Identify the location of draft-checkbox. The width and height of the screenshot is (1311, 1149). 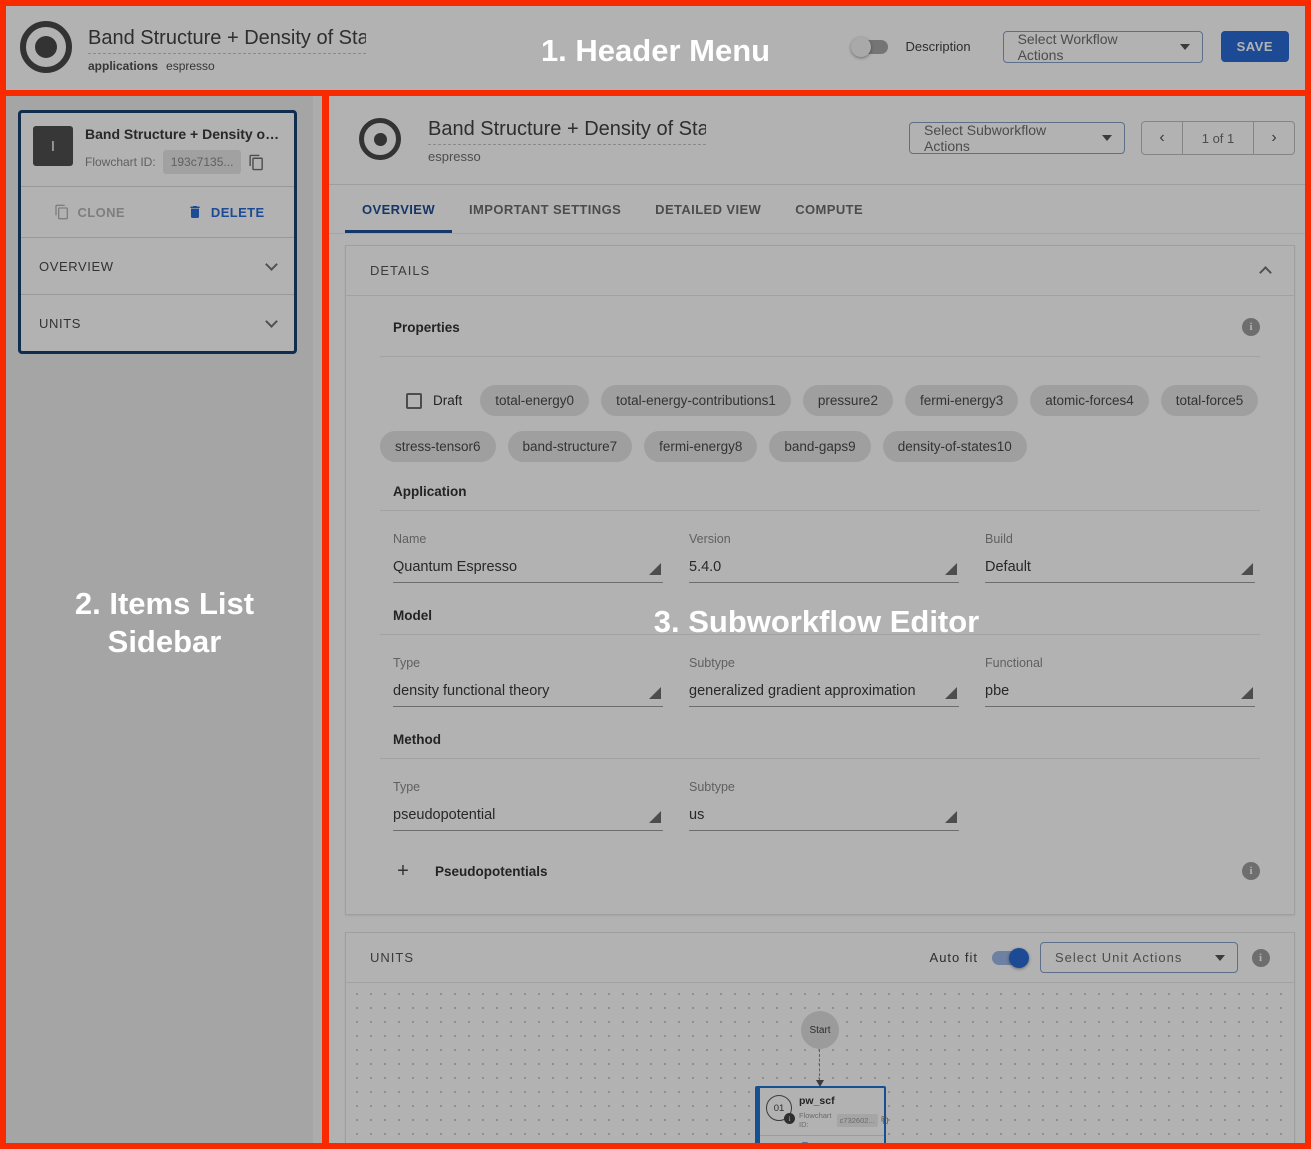
(414, 400).